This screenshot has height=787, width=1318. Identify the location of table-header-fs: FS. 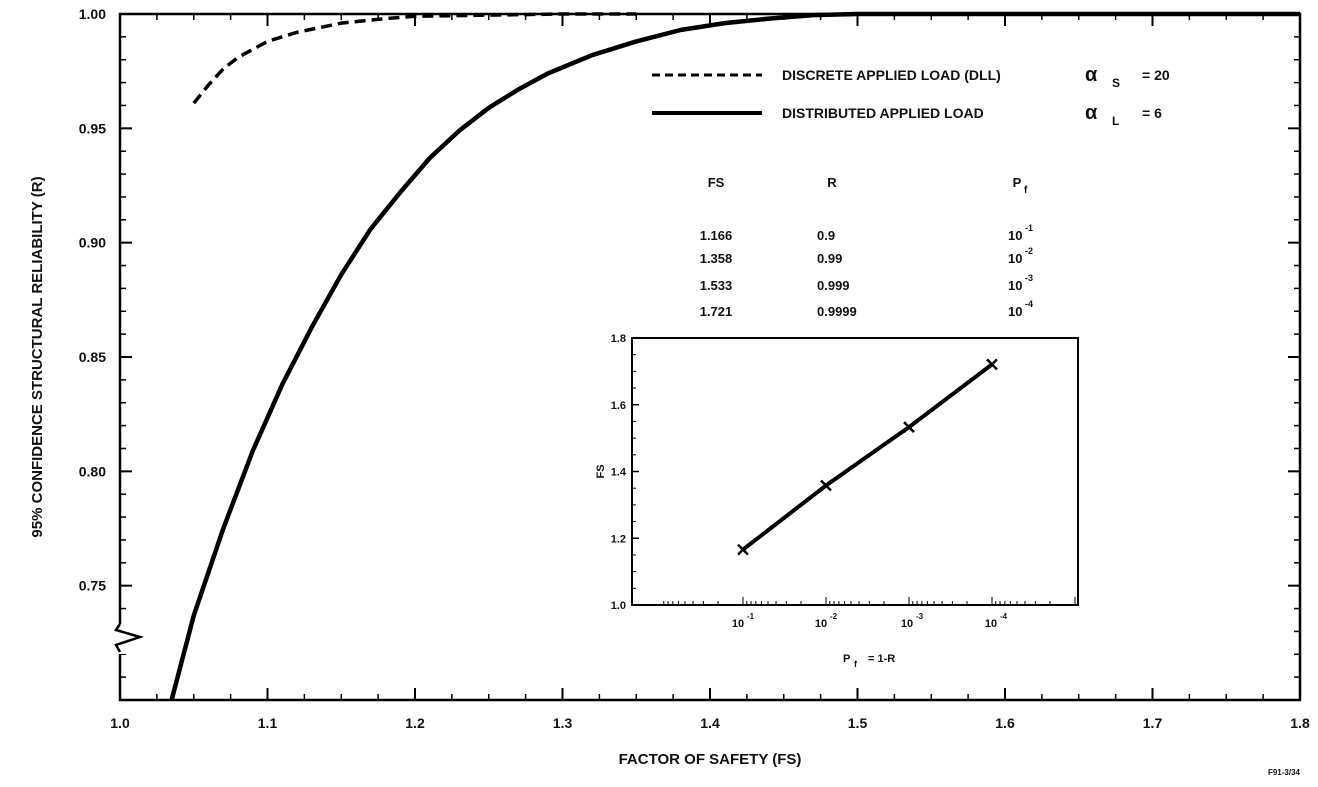
(716, 182).